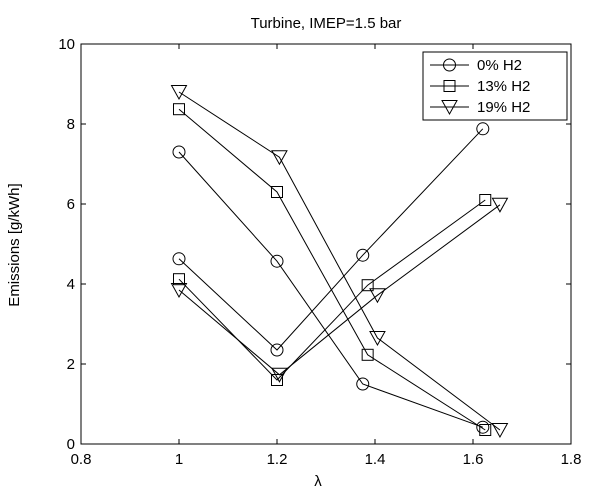 The width and height of the screenshot is (596, 496). I want to click on legend-label: 0% H2, so click(499, 65).